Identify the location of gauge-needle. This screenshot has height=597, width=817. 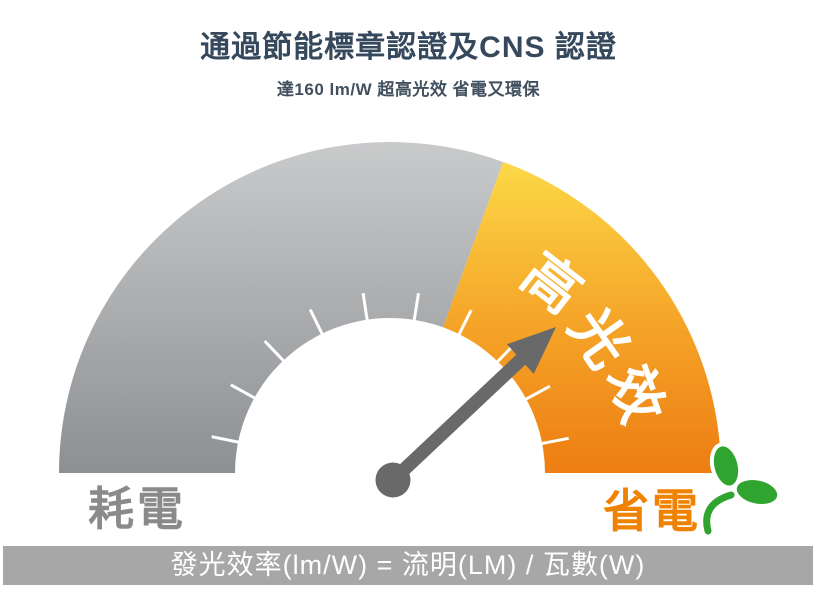
(465, 412).